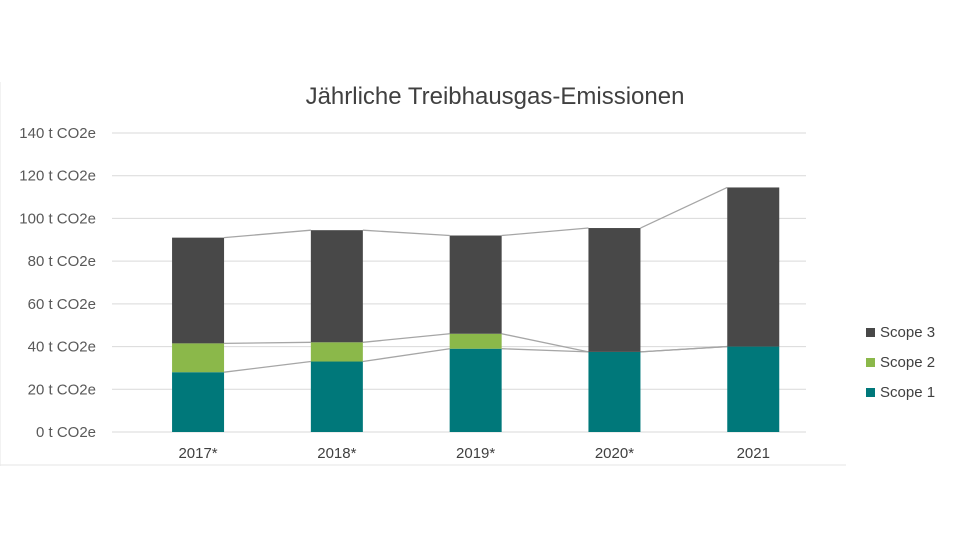 This screenshot has width=960, height=540. Describe the element at coordinates (57, 176) in the screenshot. I see `y-tick-label: 120 t CO2e` at that location.